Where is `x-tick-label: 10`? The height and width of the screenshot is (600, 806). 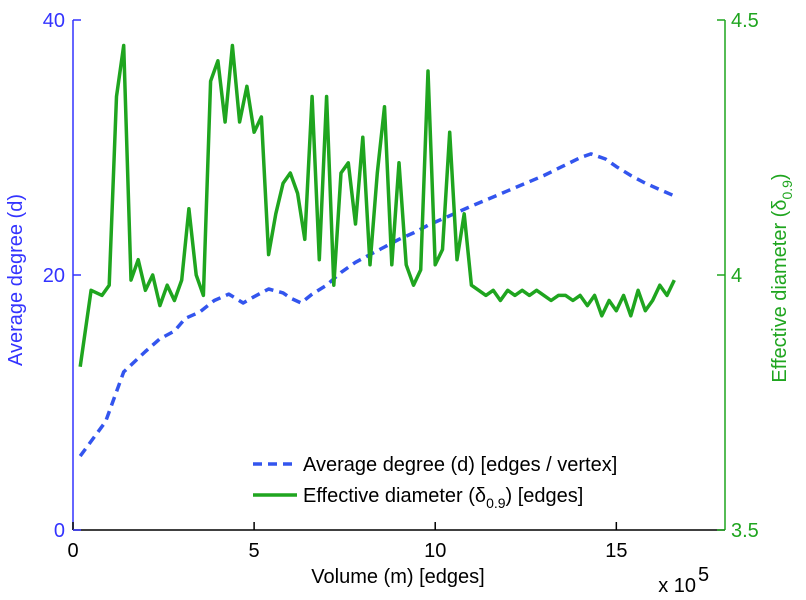
x-tick-label: 10 is located at coordinates (435, 551).